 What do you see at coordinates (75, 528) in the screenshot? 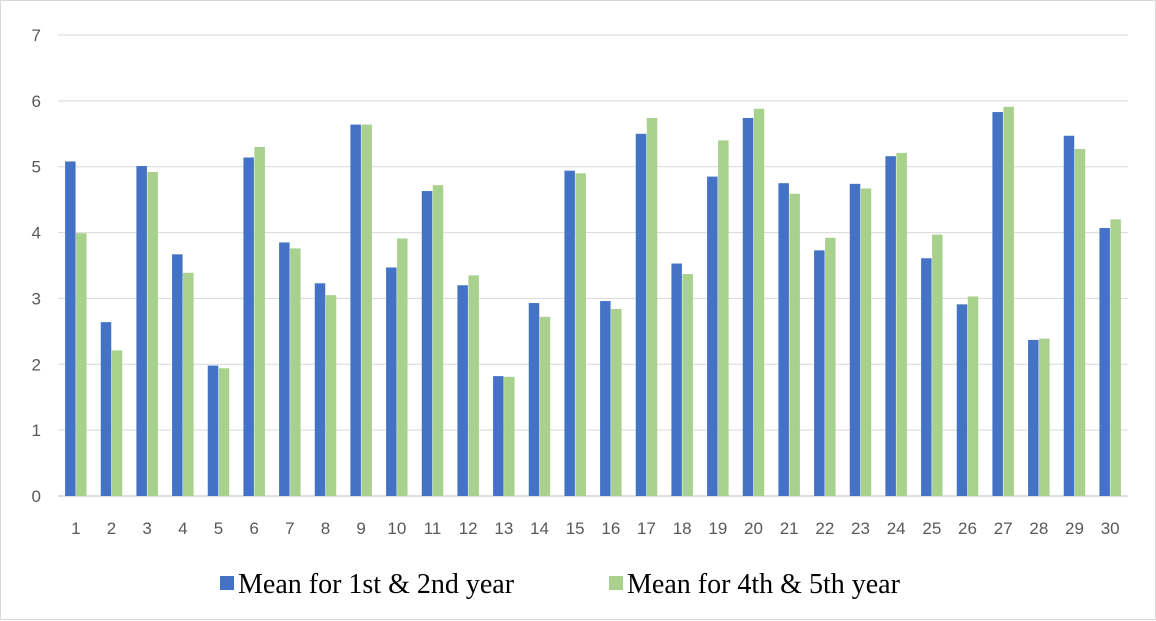
I see `x-tick-label-1: 1` at bounding box center [75, 528].